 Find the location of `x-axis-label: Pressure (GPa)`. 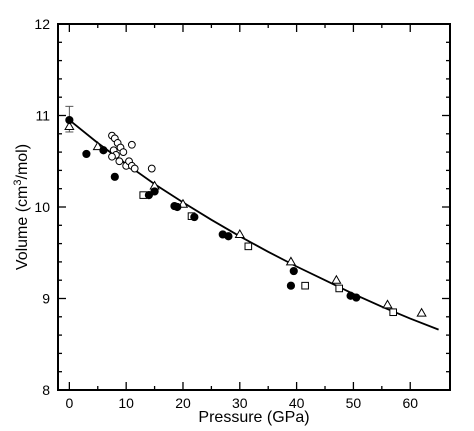

x-axis-label: Pressure (GPa) is located at coordinates (253, 417).